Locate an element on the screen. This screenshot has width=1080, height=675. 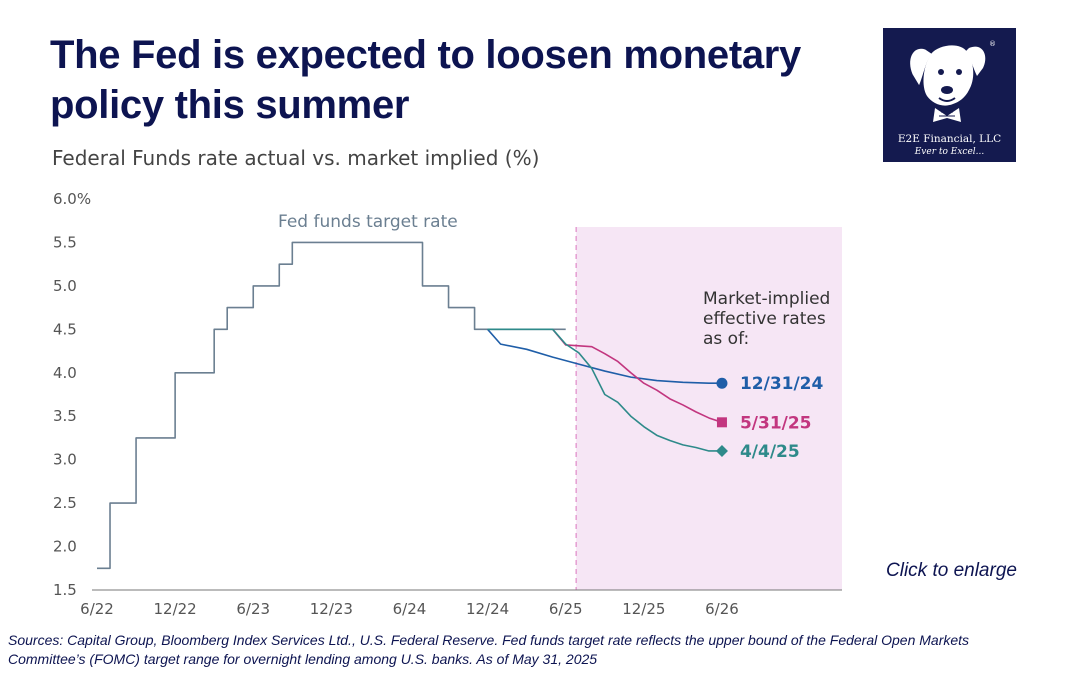
series-label: 4/4/25 is located at coordinates (770, 452).